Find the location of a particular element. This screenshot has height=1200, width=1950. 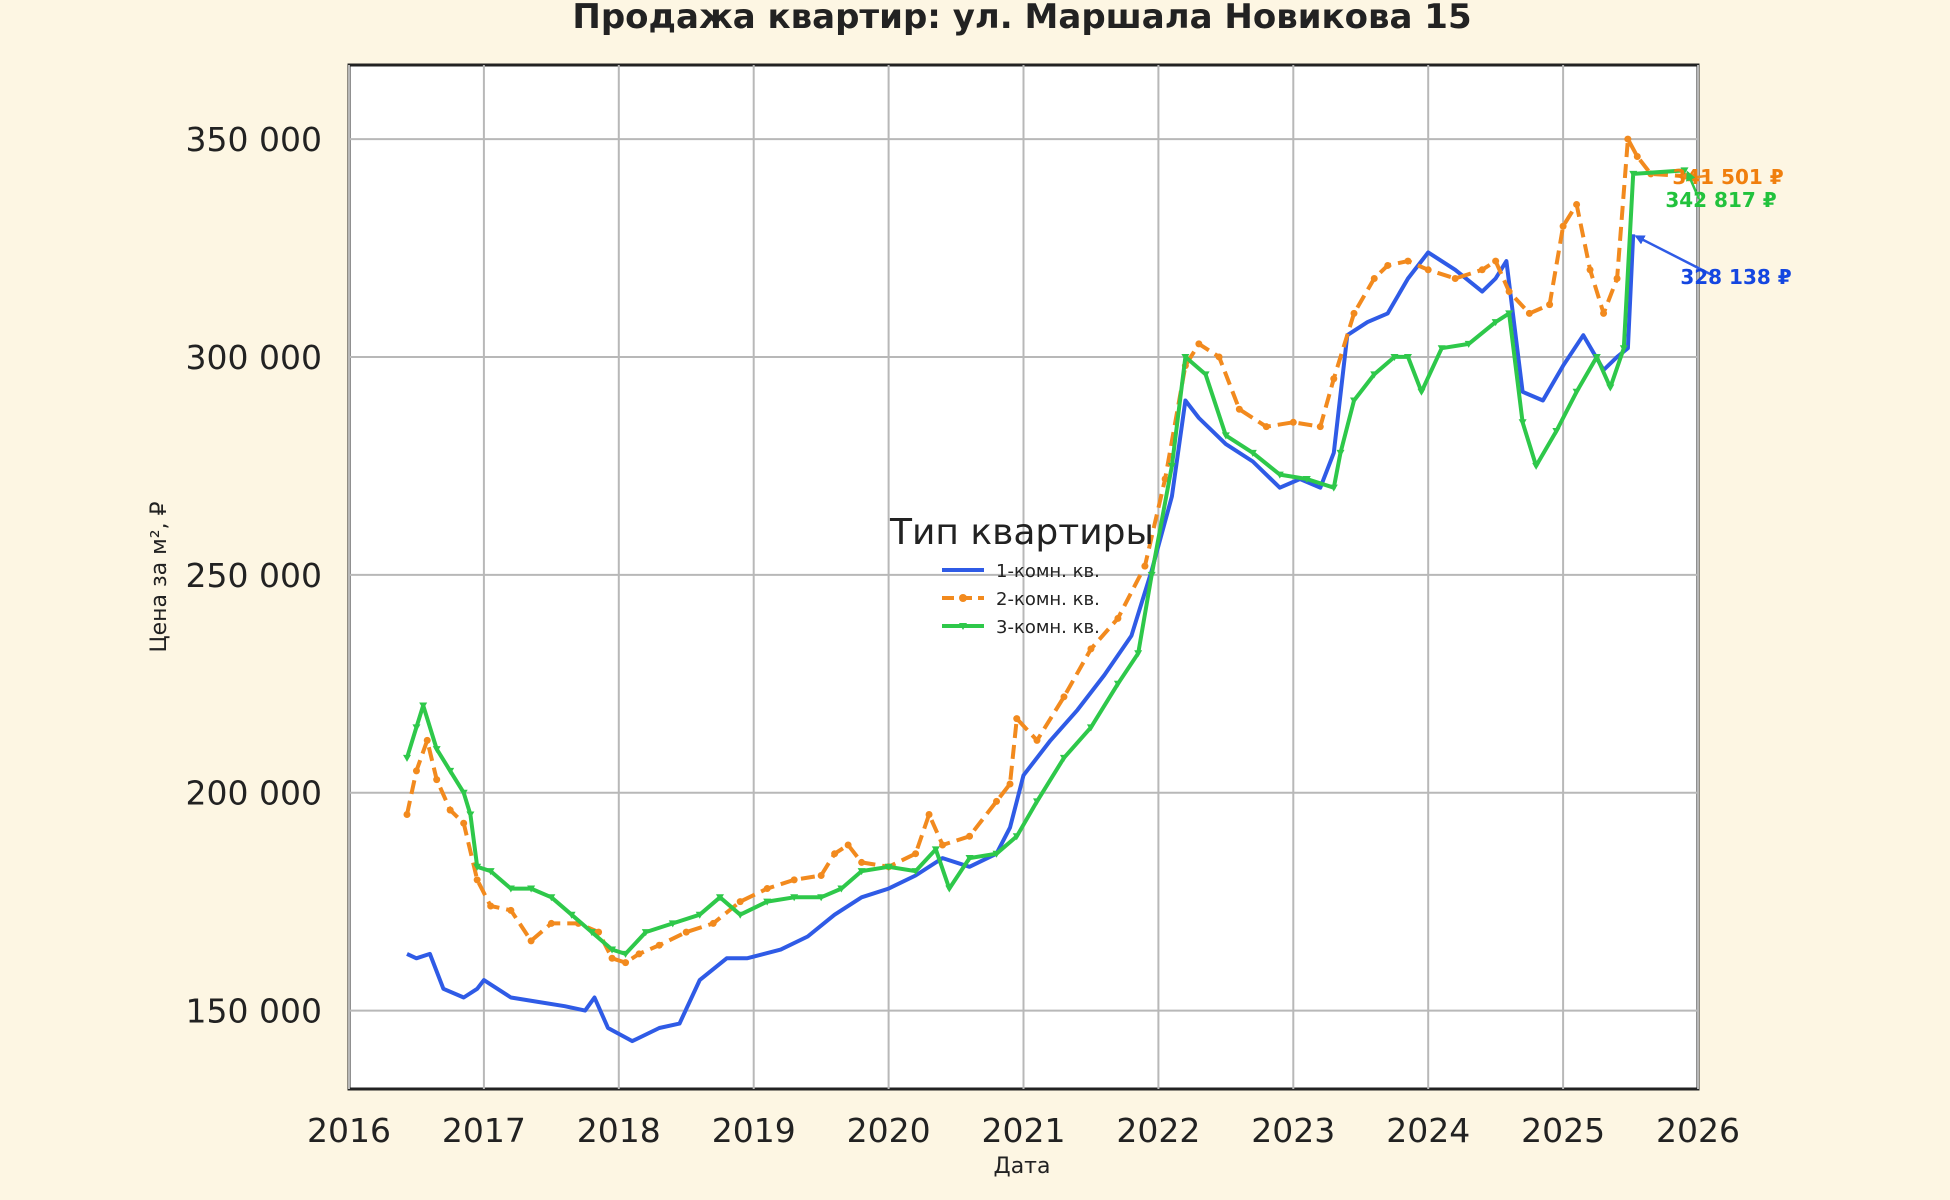

x-tick-label: 2017 is located at coordinates (484, 1130).